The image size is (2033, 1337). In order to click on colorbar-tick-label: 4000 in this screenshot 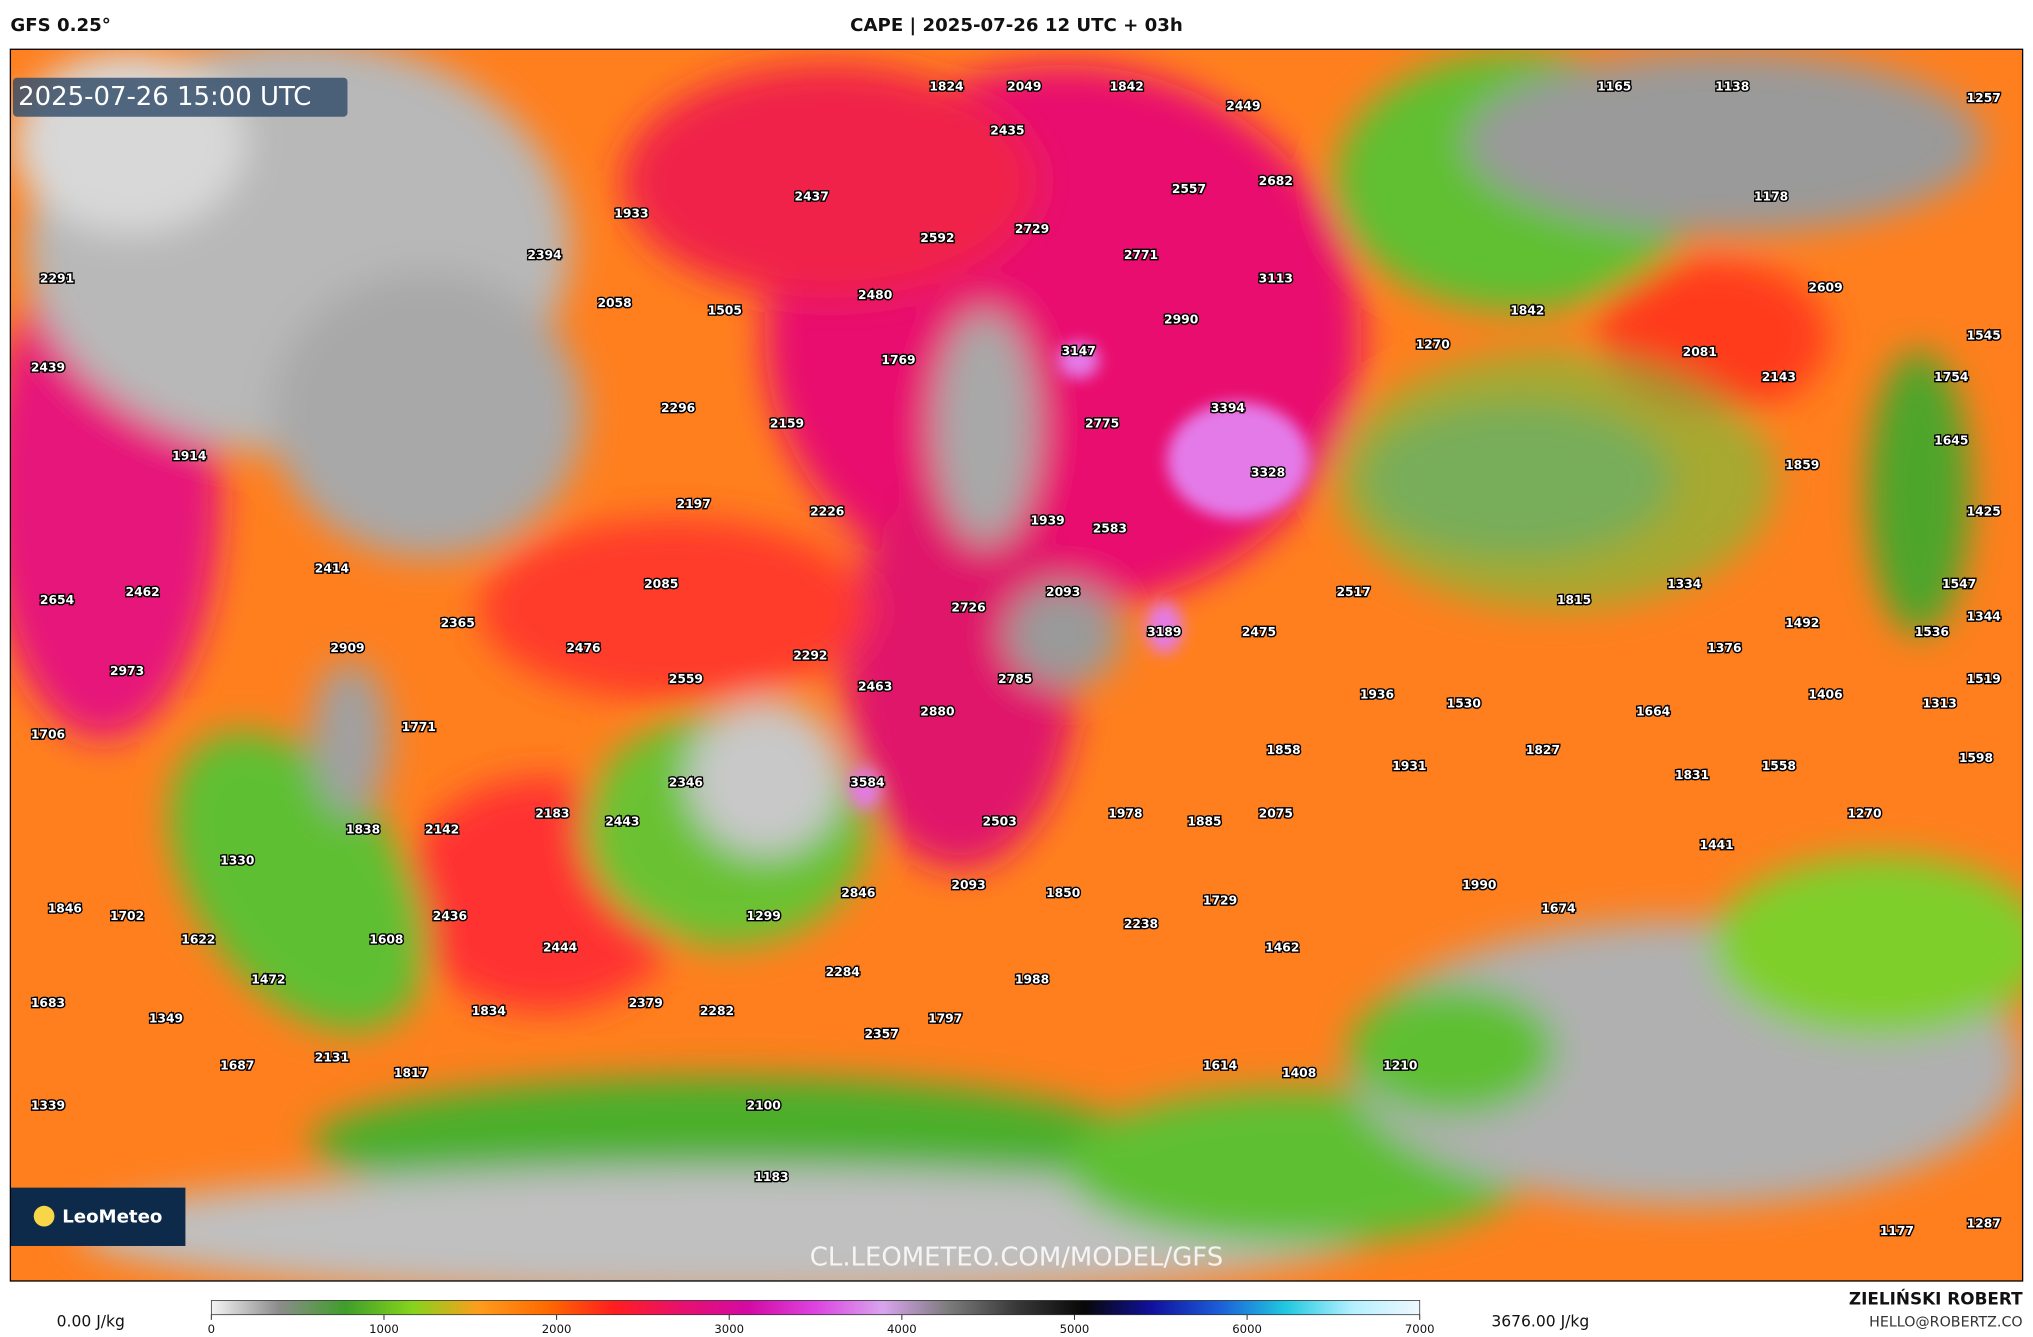, I will do `click(902, 1329)`.